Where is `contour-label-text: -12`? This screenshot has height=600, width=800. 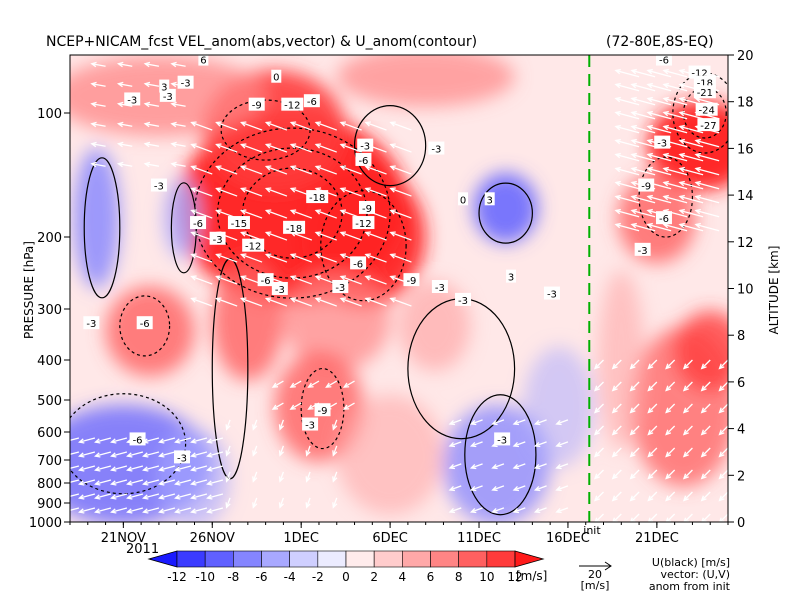
contour-label-text: -12 is located at coordinates (699, 74).